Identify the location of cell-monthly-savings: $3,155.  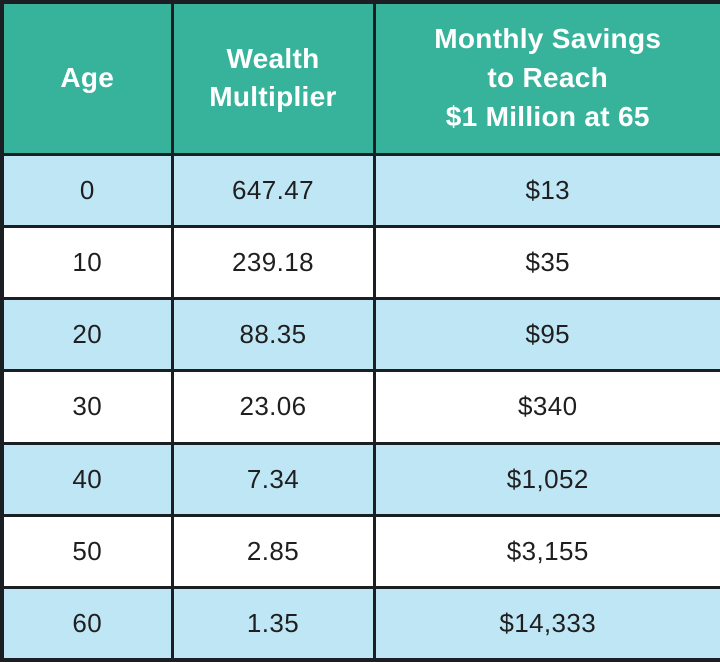
(546, 551).